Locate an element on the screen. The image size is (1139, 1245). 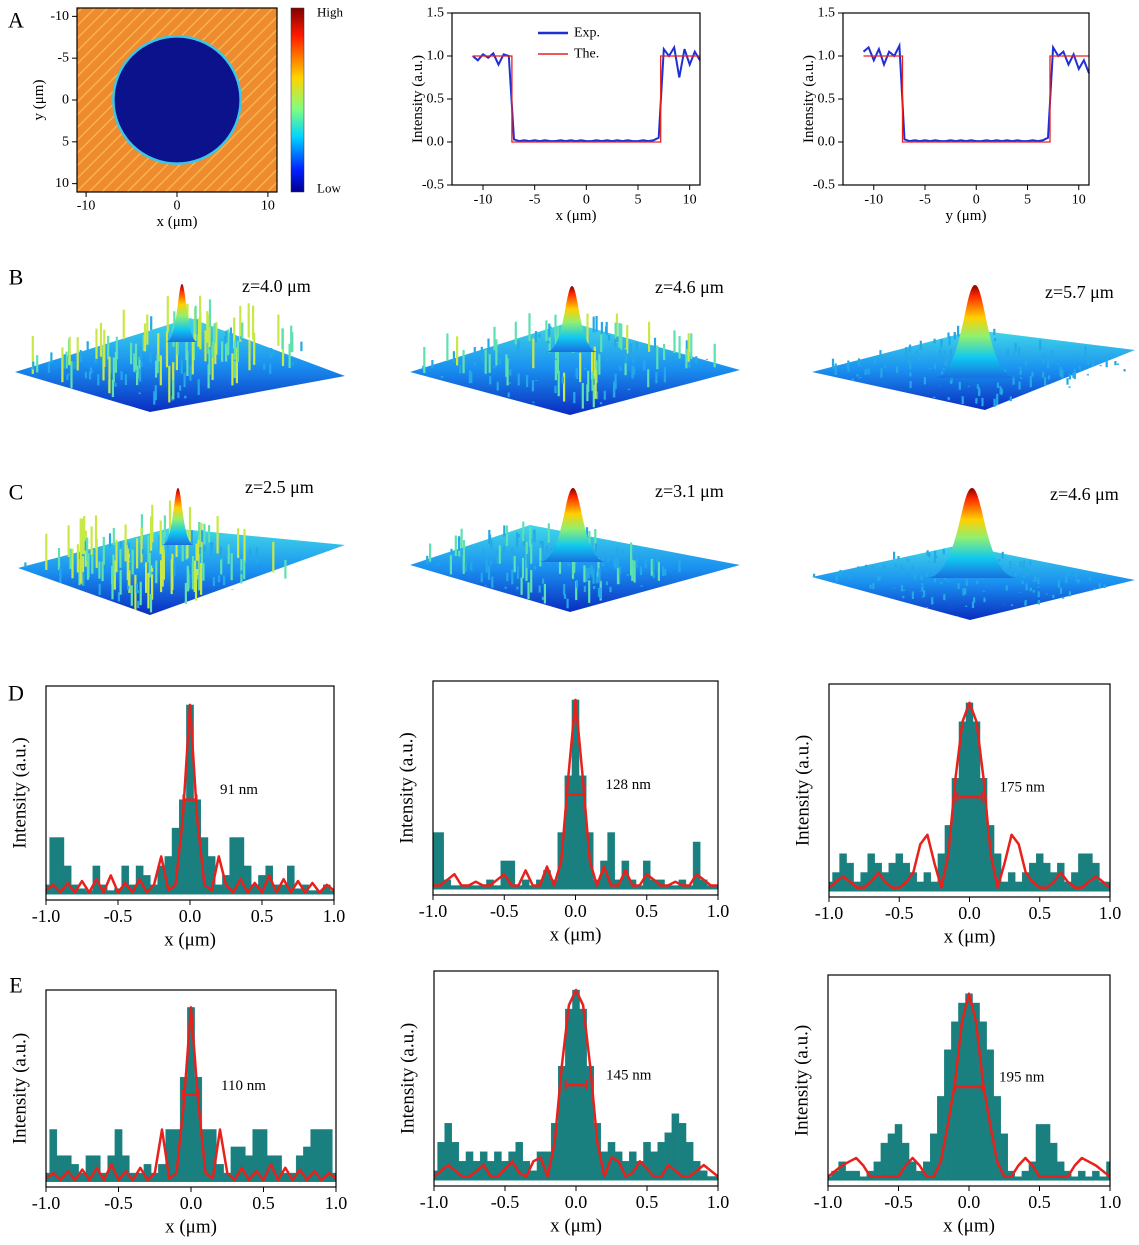
y-tick-label: 0.0 is located at coordinates (436, 142).